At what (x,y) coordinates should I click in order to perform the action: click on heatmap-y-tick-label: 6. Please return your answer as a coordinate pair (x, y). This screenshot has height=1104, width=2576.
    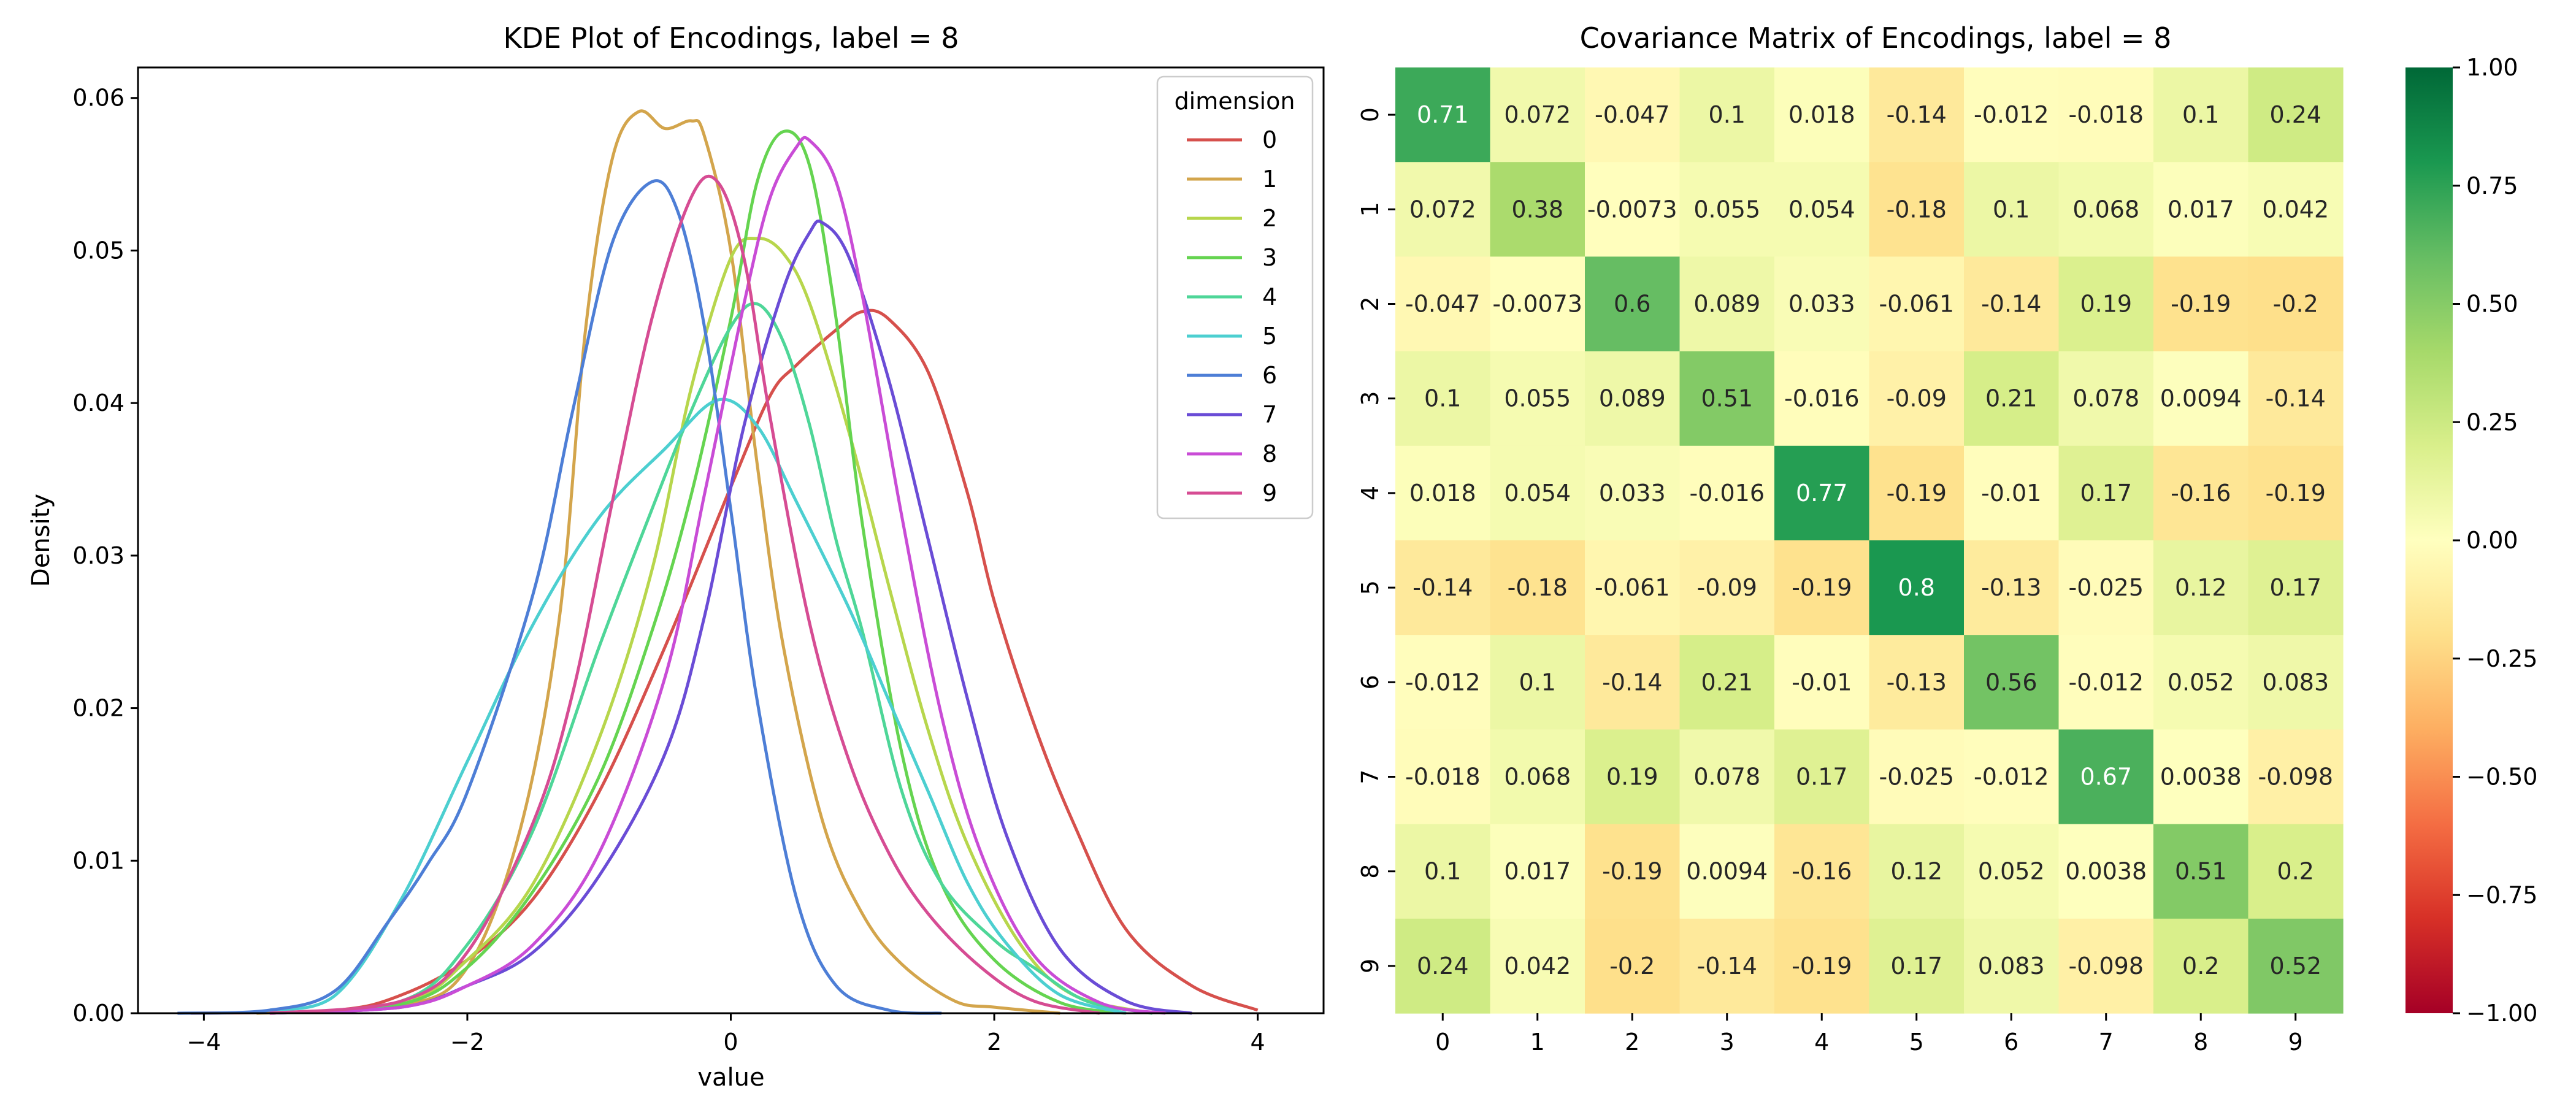
    Looking at the image, I should click on (1370, 682).